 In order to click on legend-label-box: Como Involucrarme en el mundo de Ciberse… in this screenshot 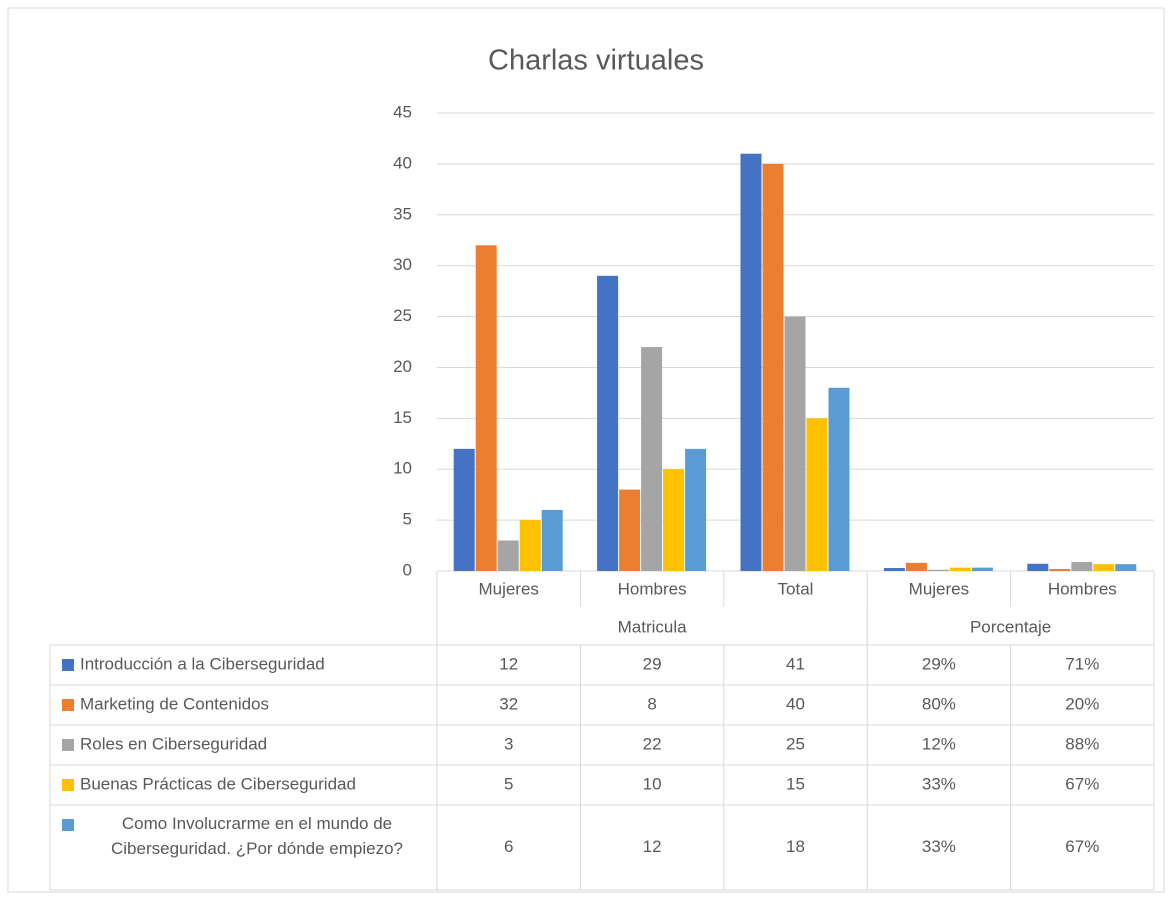, I will do `click(256, 836)`.